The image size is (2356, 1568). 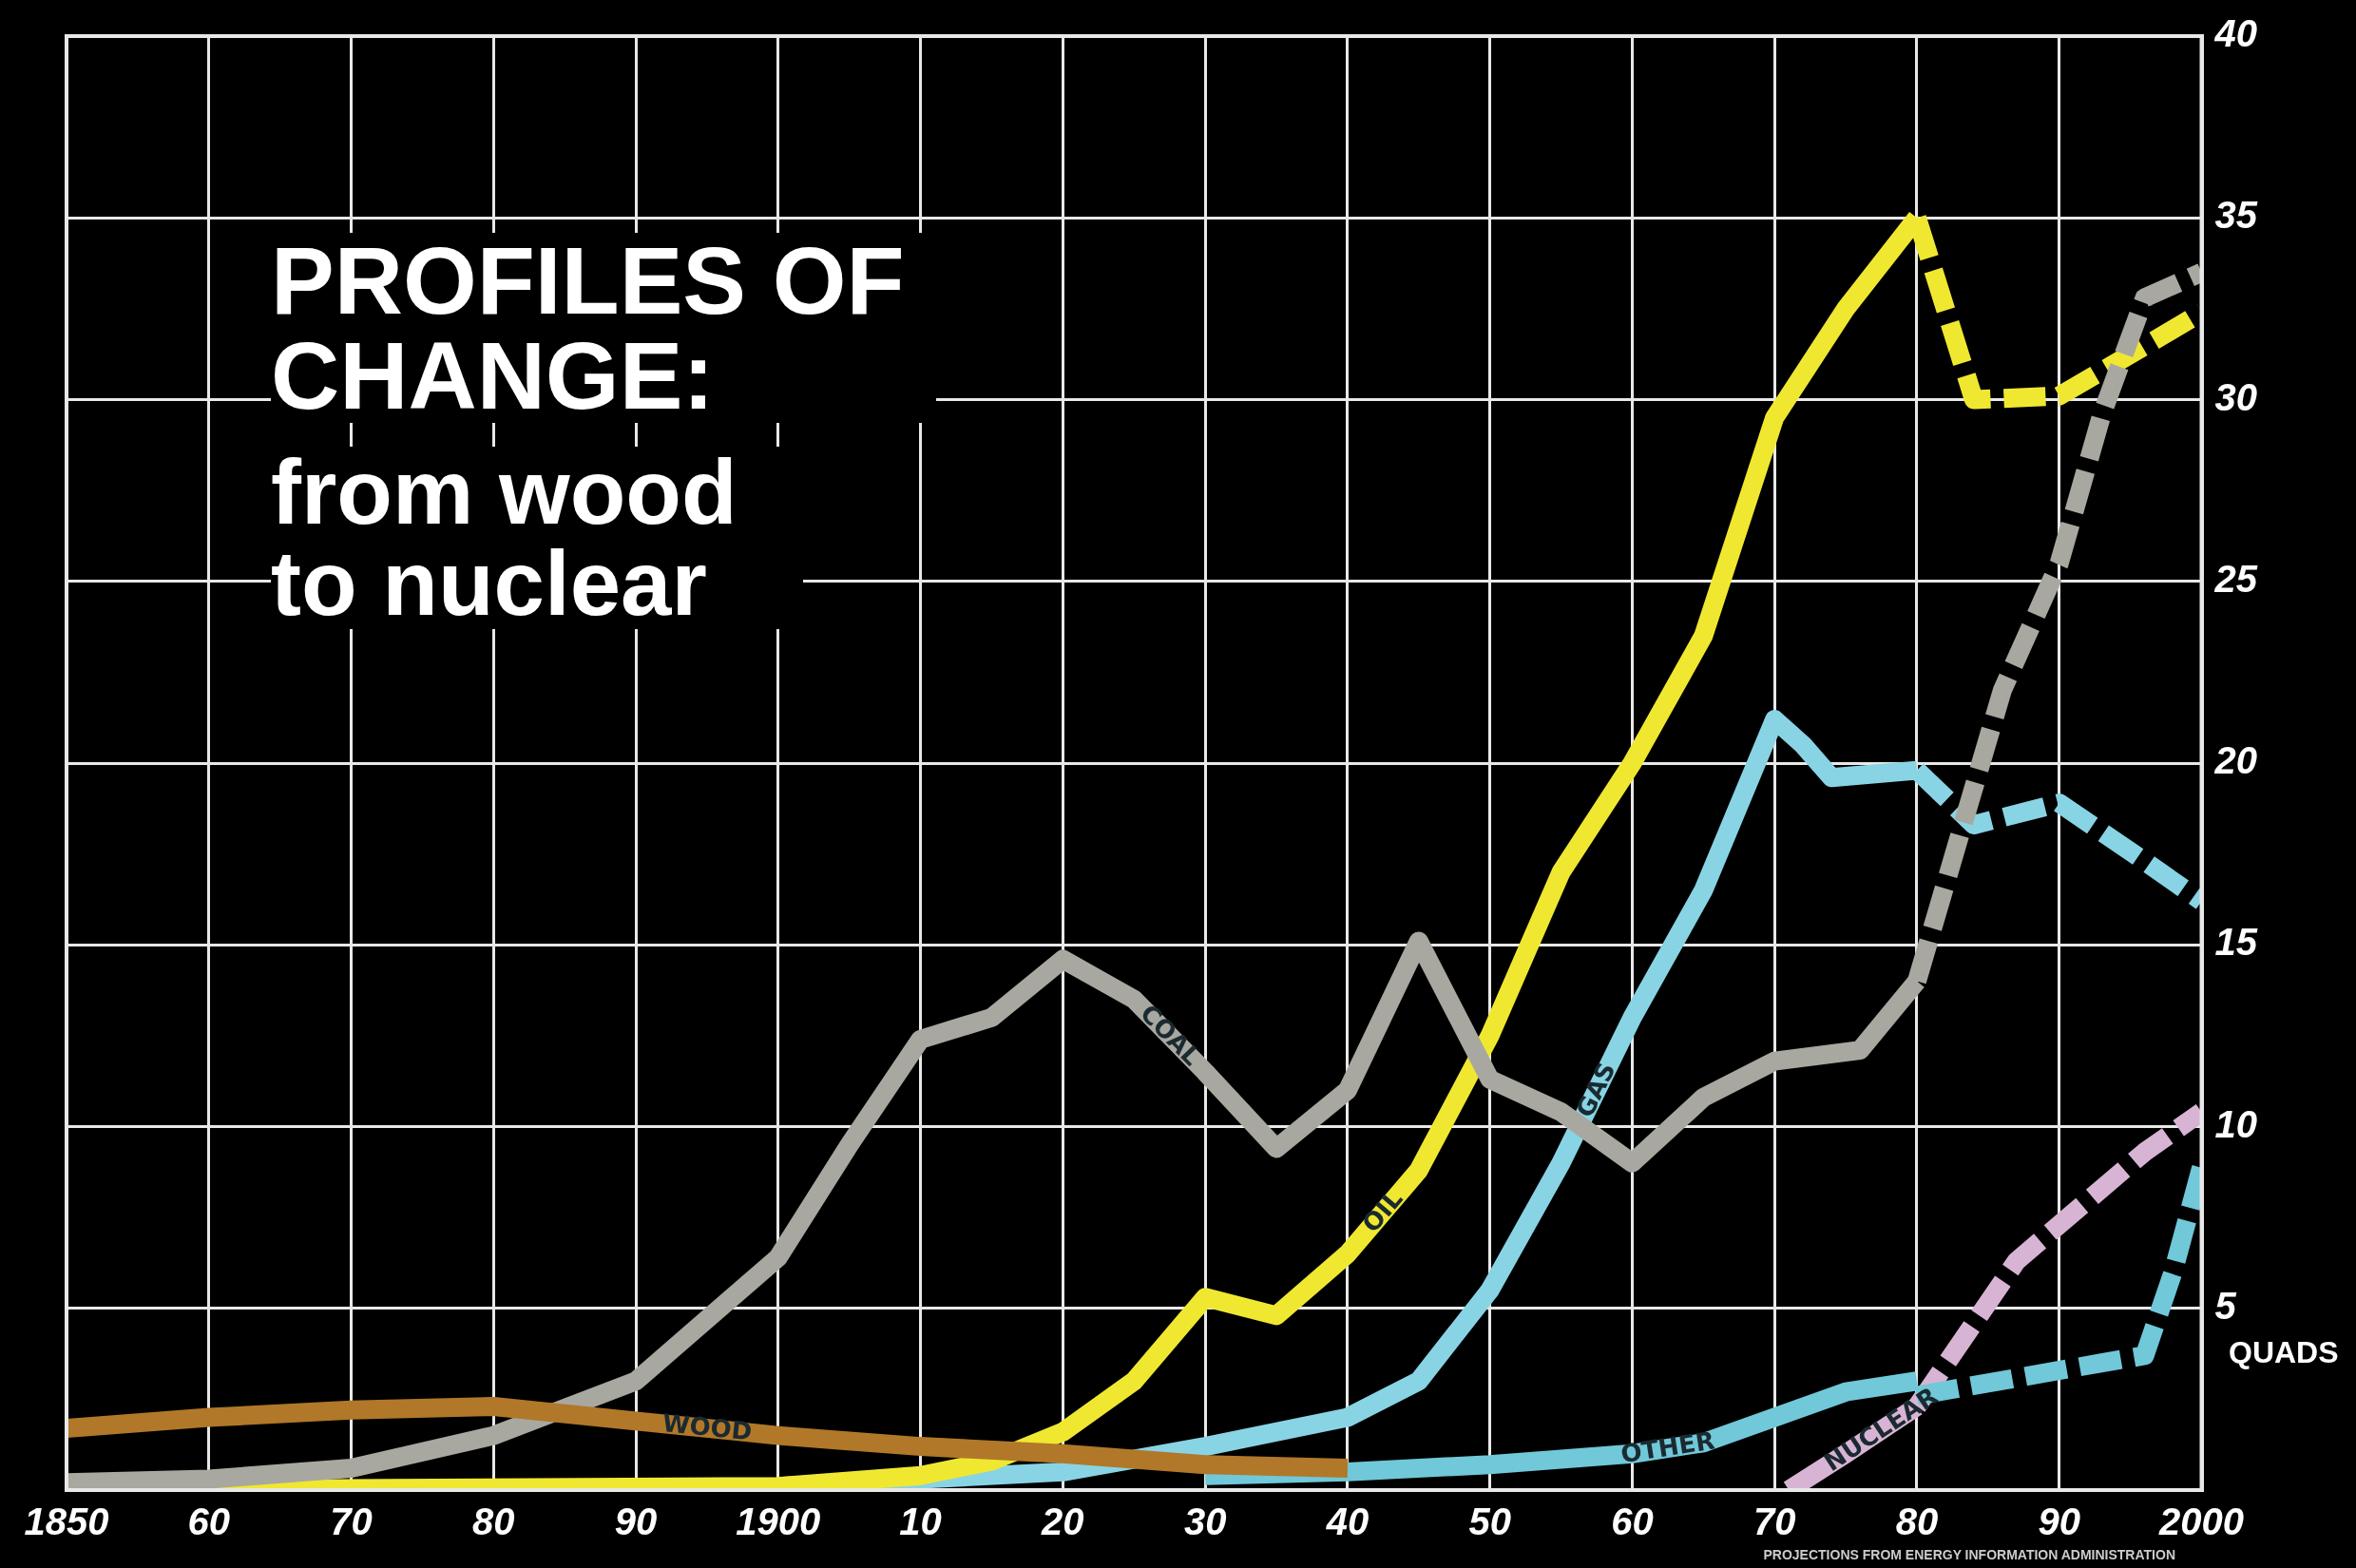 What do you see at coordinates (778, 1522) in the screenshot?
I see `x-tick-label: 1900` at bounding box center [778, 1522].